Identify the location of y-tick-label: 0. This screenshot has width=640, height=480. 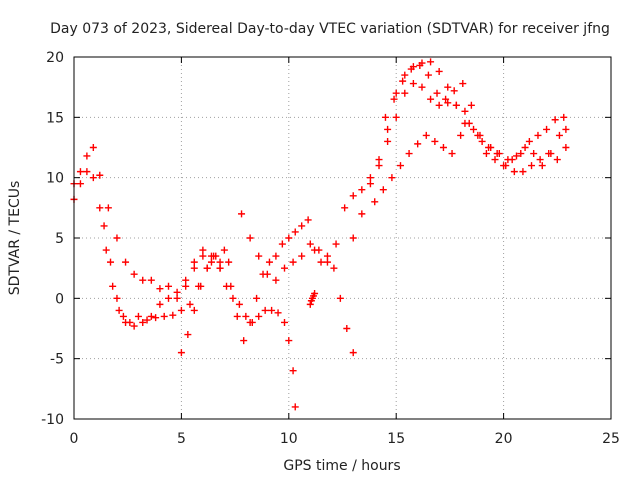
(59, 299).